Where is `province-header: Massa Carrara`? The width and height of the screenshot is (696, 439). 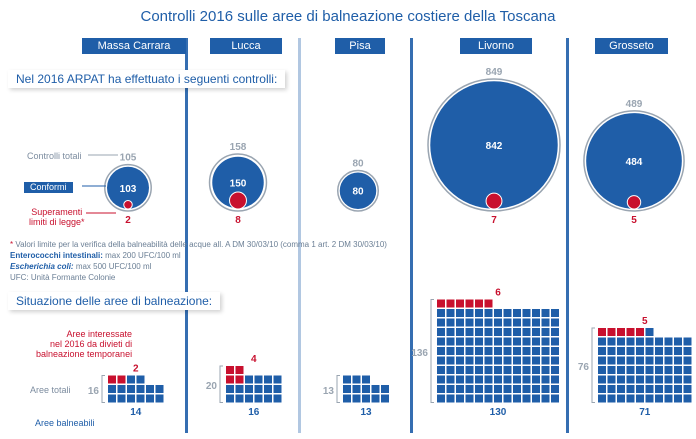 province-header: Massa Carrara is located at coordinates (134, 46).